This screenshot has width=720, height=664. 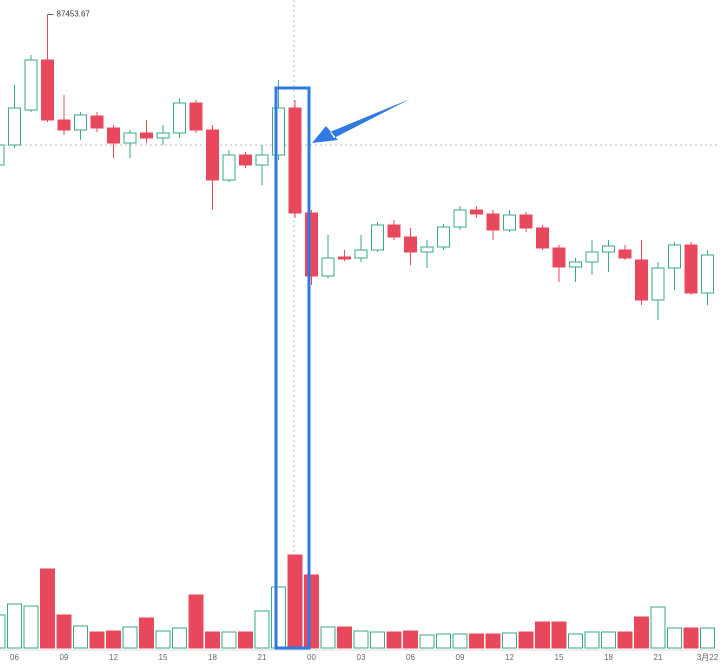 What do you see at coordinates (410, 657) in the screenshot?
I see `x-tick-label: 06` at bounding box center [410, 657].